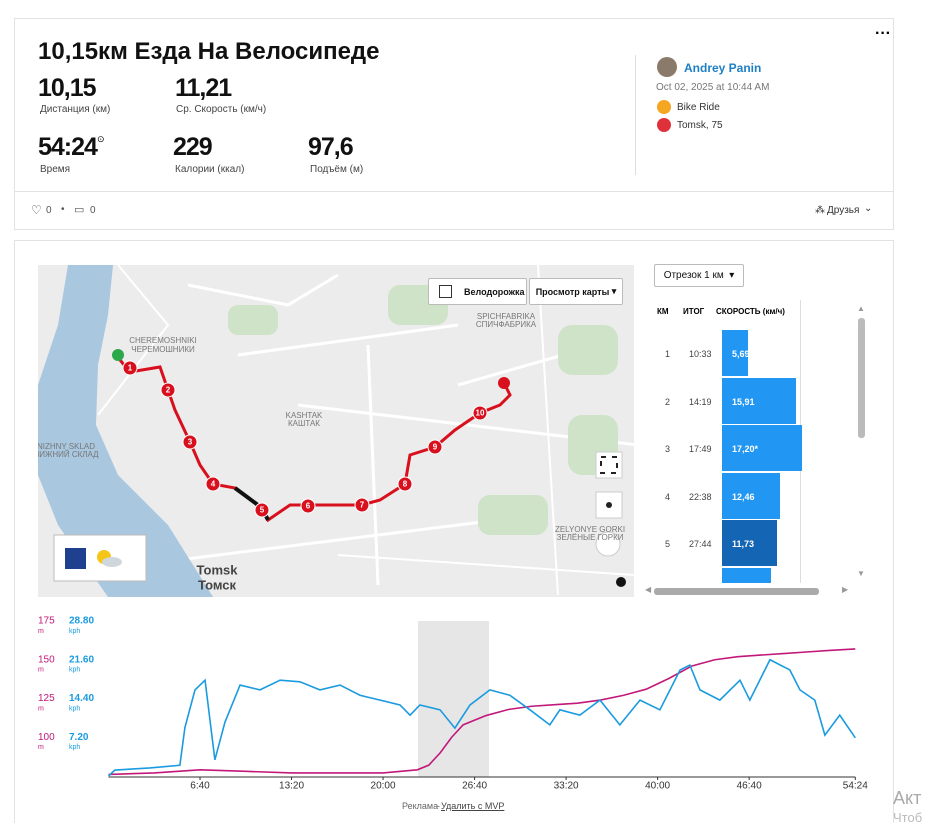  I want to click on watermark: Акт, so click(907, 798).